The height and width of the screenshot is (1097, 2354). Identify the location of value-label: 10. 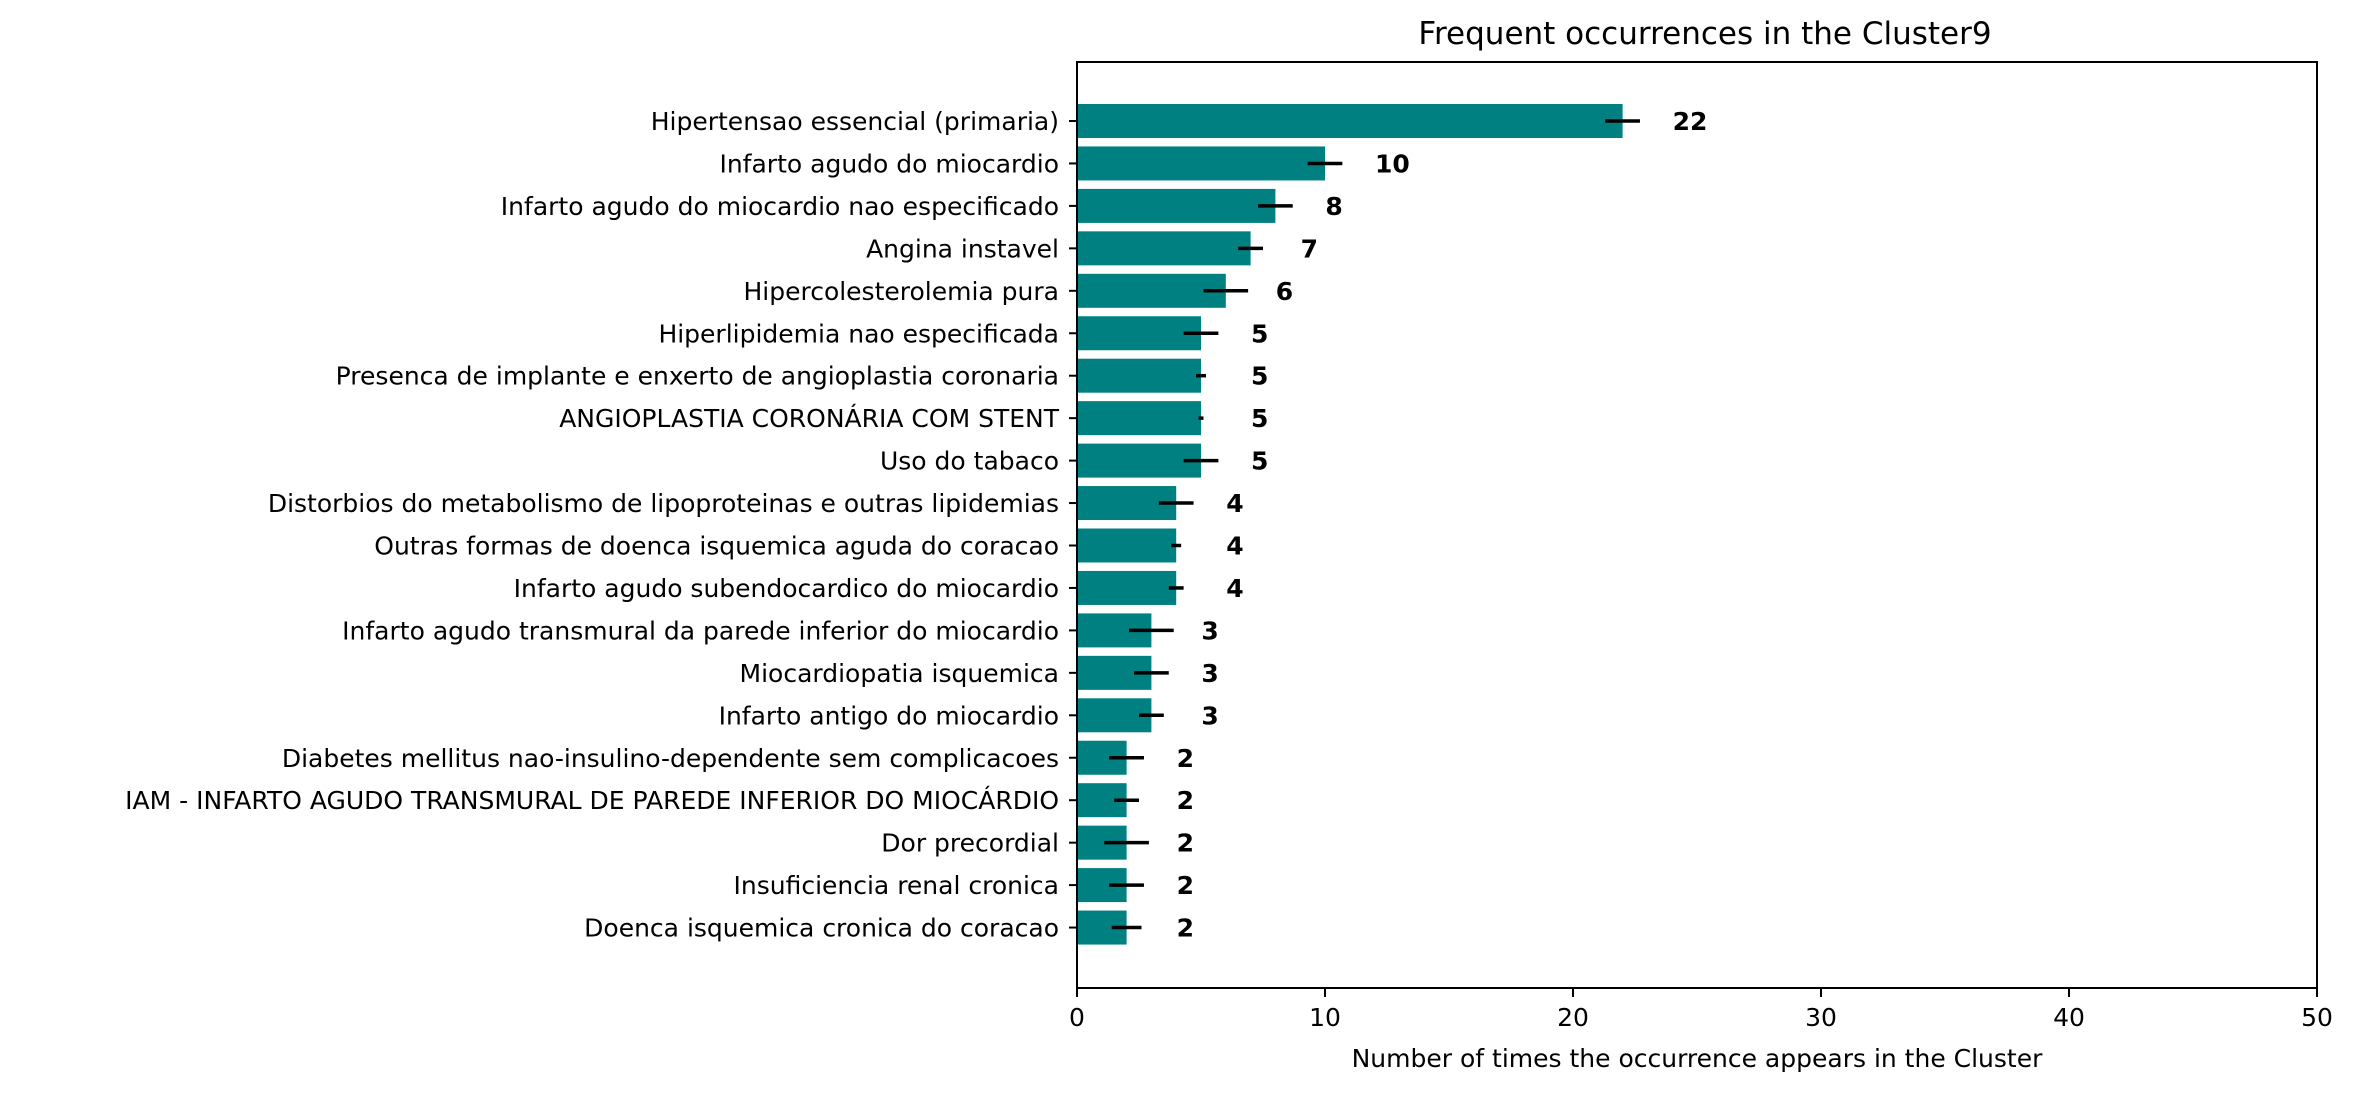
(1392, 163).